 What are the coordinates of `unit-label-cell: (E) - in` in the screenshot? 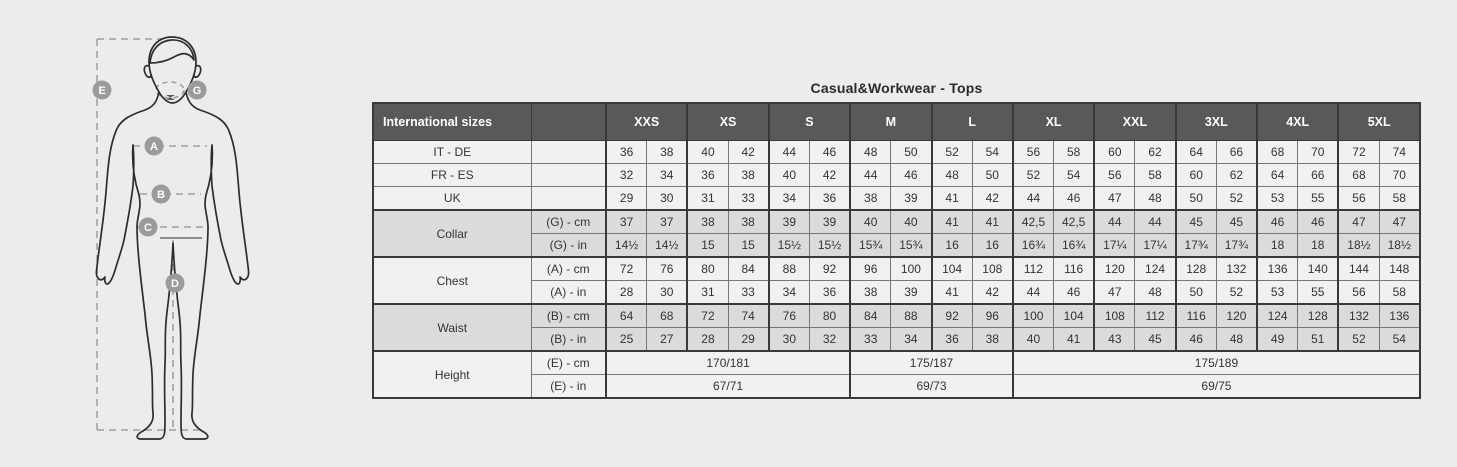 It's located at (568, 386).